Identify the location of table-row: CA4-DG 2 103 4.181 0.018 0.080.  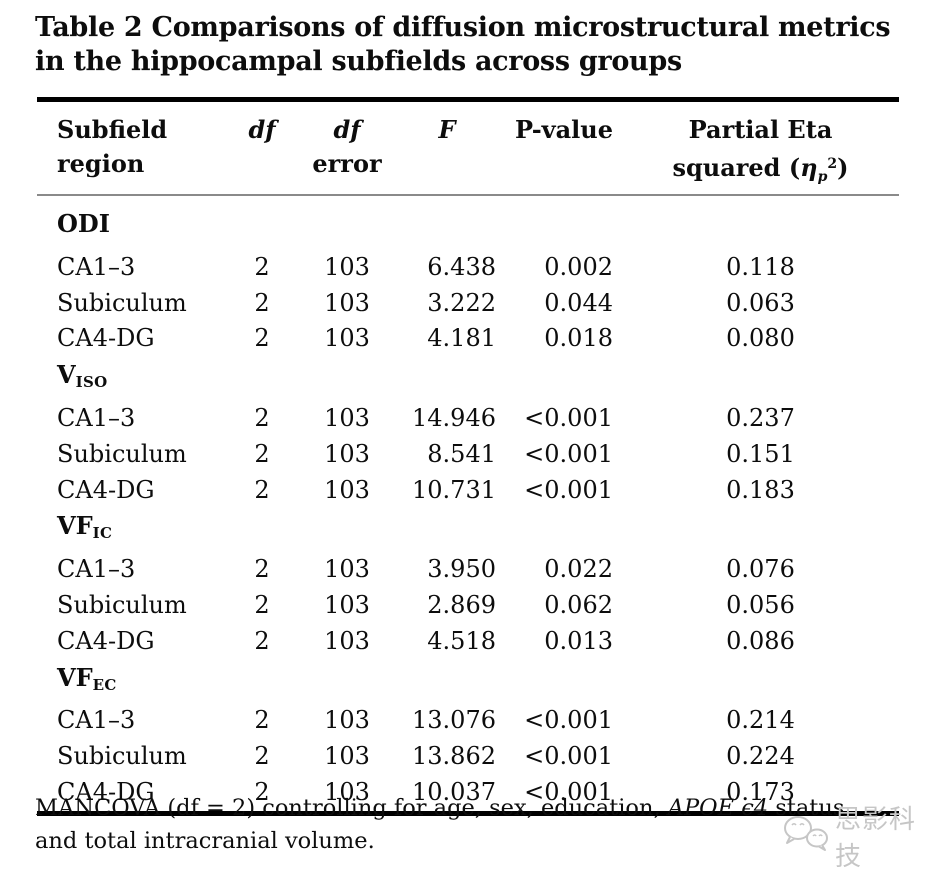
(468, 339).